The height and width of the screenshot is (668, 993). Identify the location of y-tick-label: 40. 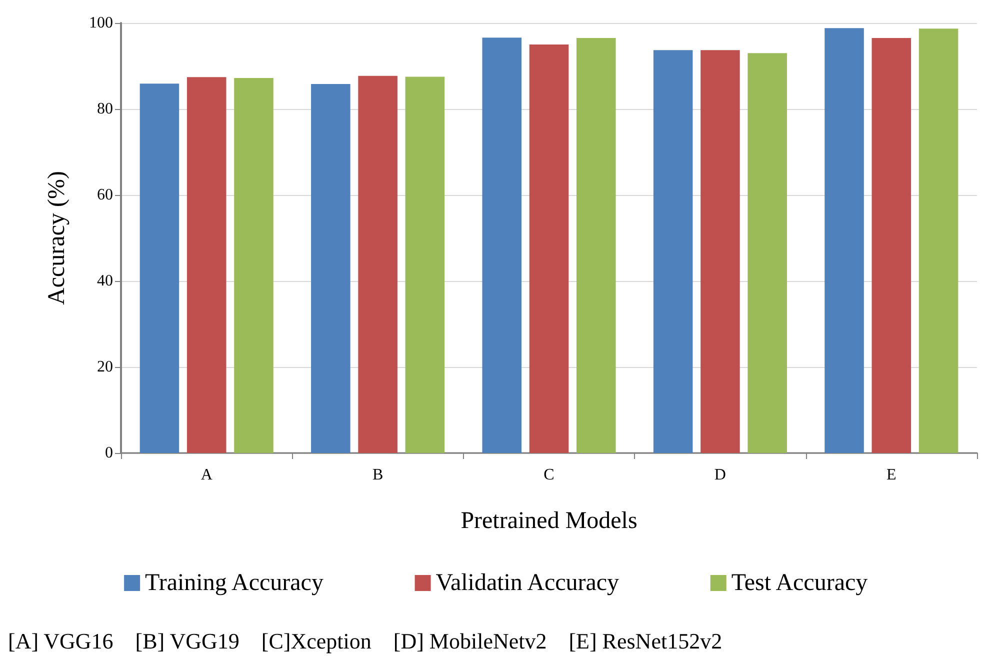
(105, 281).